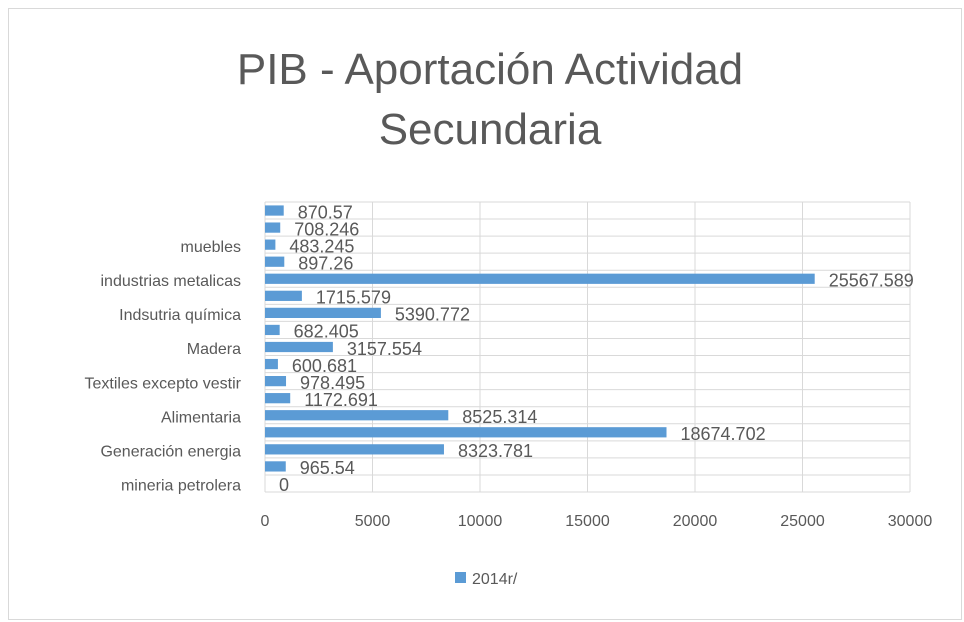  I want to click on x-tick-label: 30000, so click(910, 521).